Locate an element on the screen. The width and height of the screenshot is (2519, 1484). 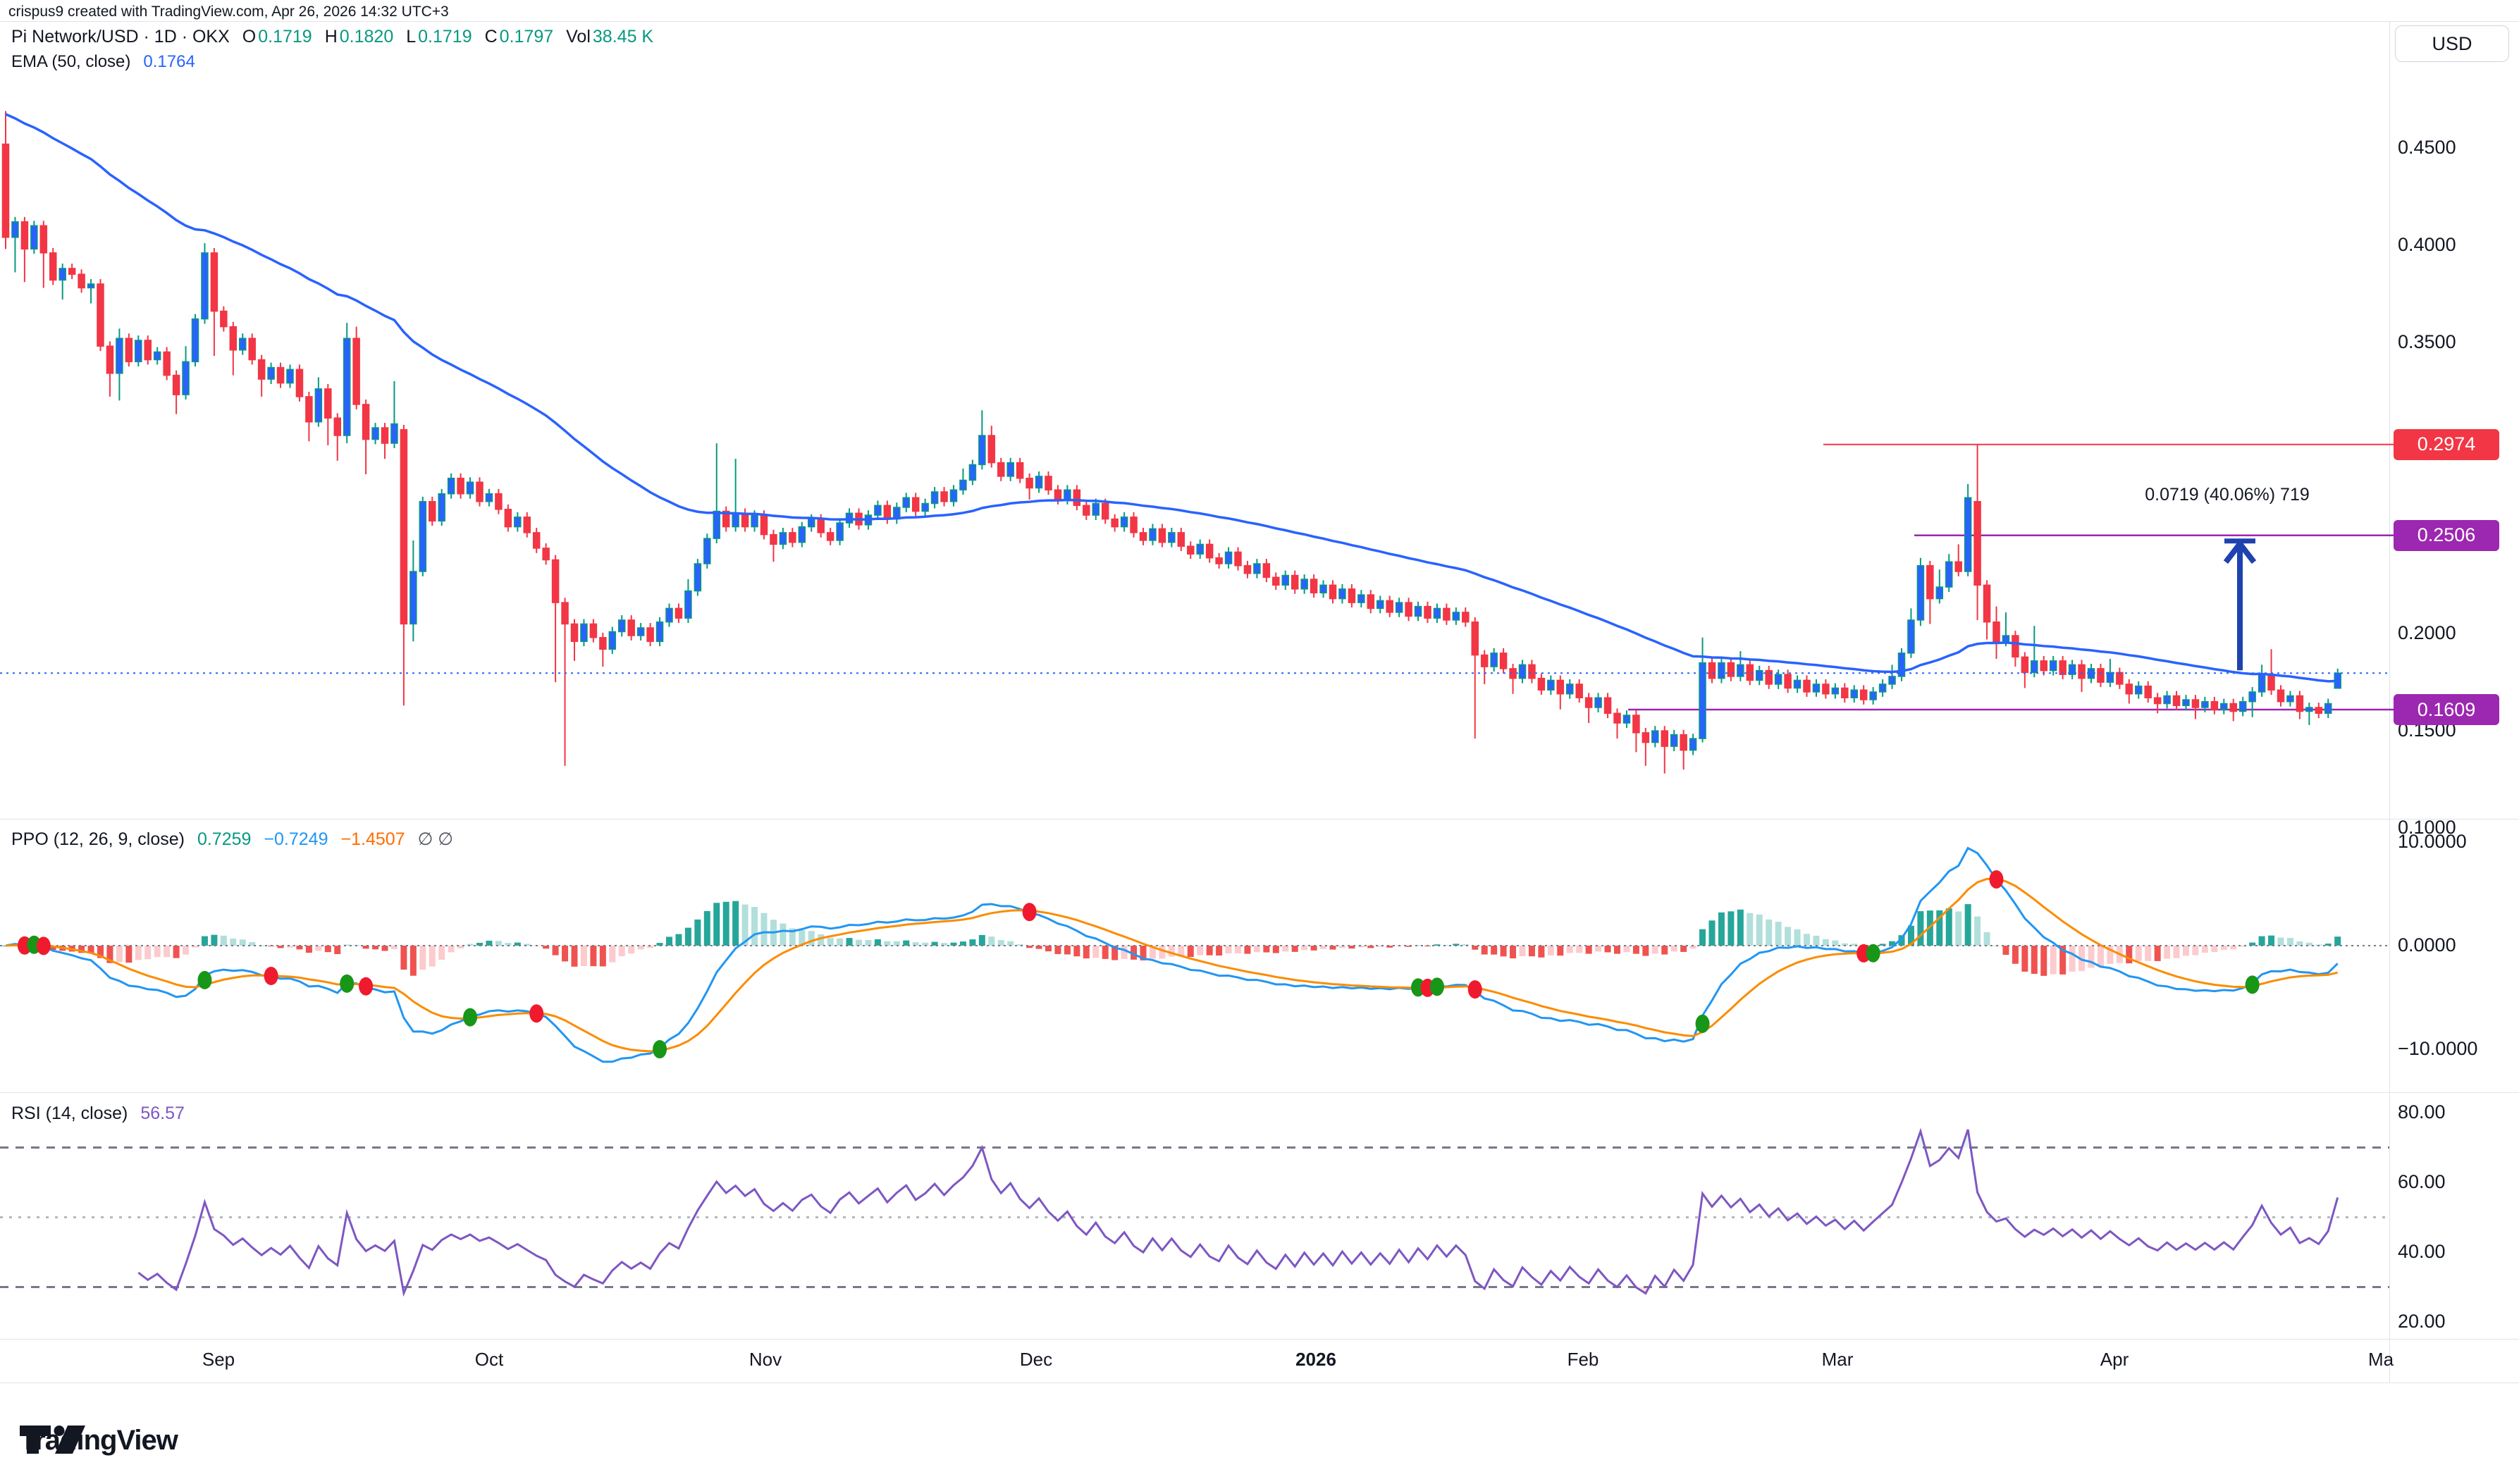
price-tick-0.1000: 0.1000 is located at coordinates (2427, 827).